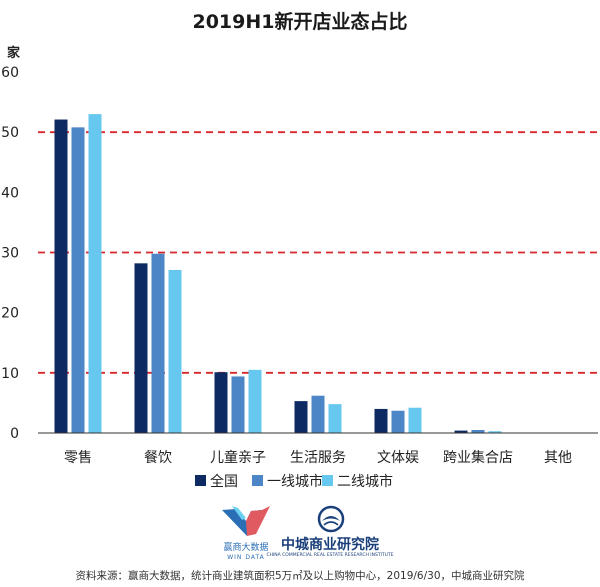  I want to click on category-label: 零售, so click(78, 458).